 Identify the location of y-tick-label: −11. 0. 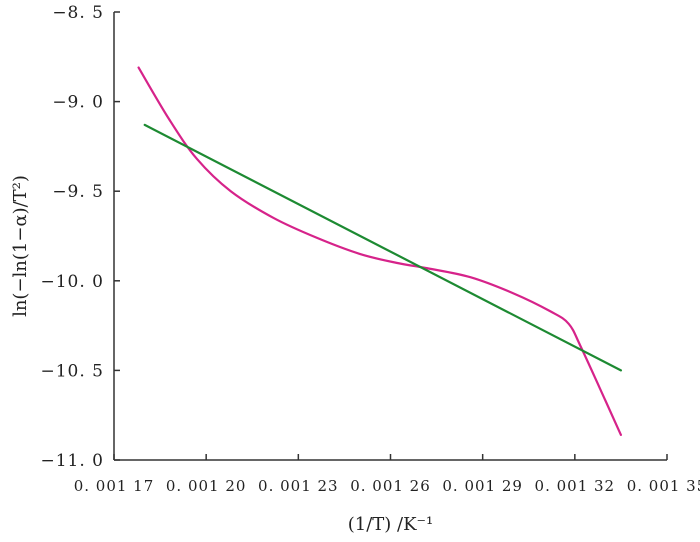
(73, 461).